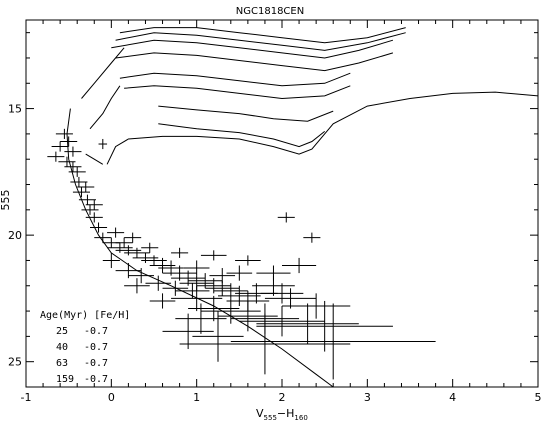 Image resolution: width=542 pixels, height=425 pixels. I want to click on legend-header: Age(Myr) [Fe/H], so click(85, 315).